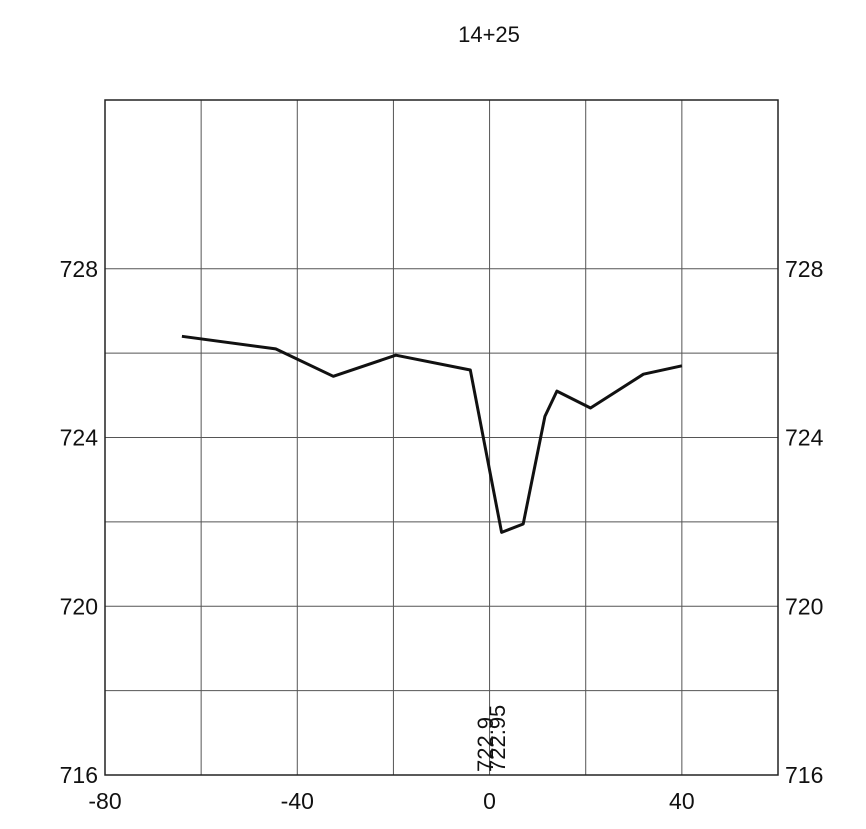 The width and height of the screenshot is (866, 829). Describe the element at coordinates (79, 269) in the screenshot. I see `y-tick-label-left: 728` at that location.